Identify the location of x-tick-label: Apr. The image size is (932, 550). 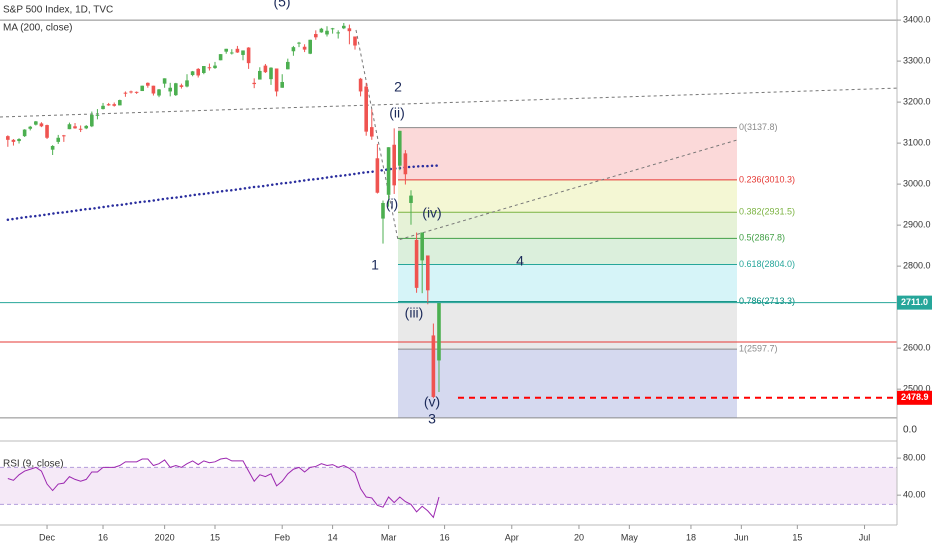
(512, 537).